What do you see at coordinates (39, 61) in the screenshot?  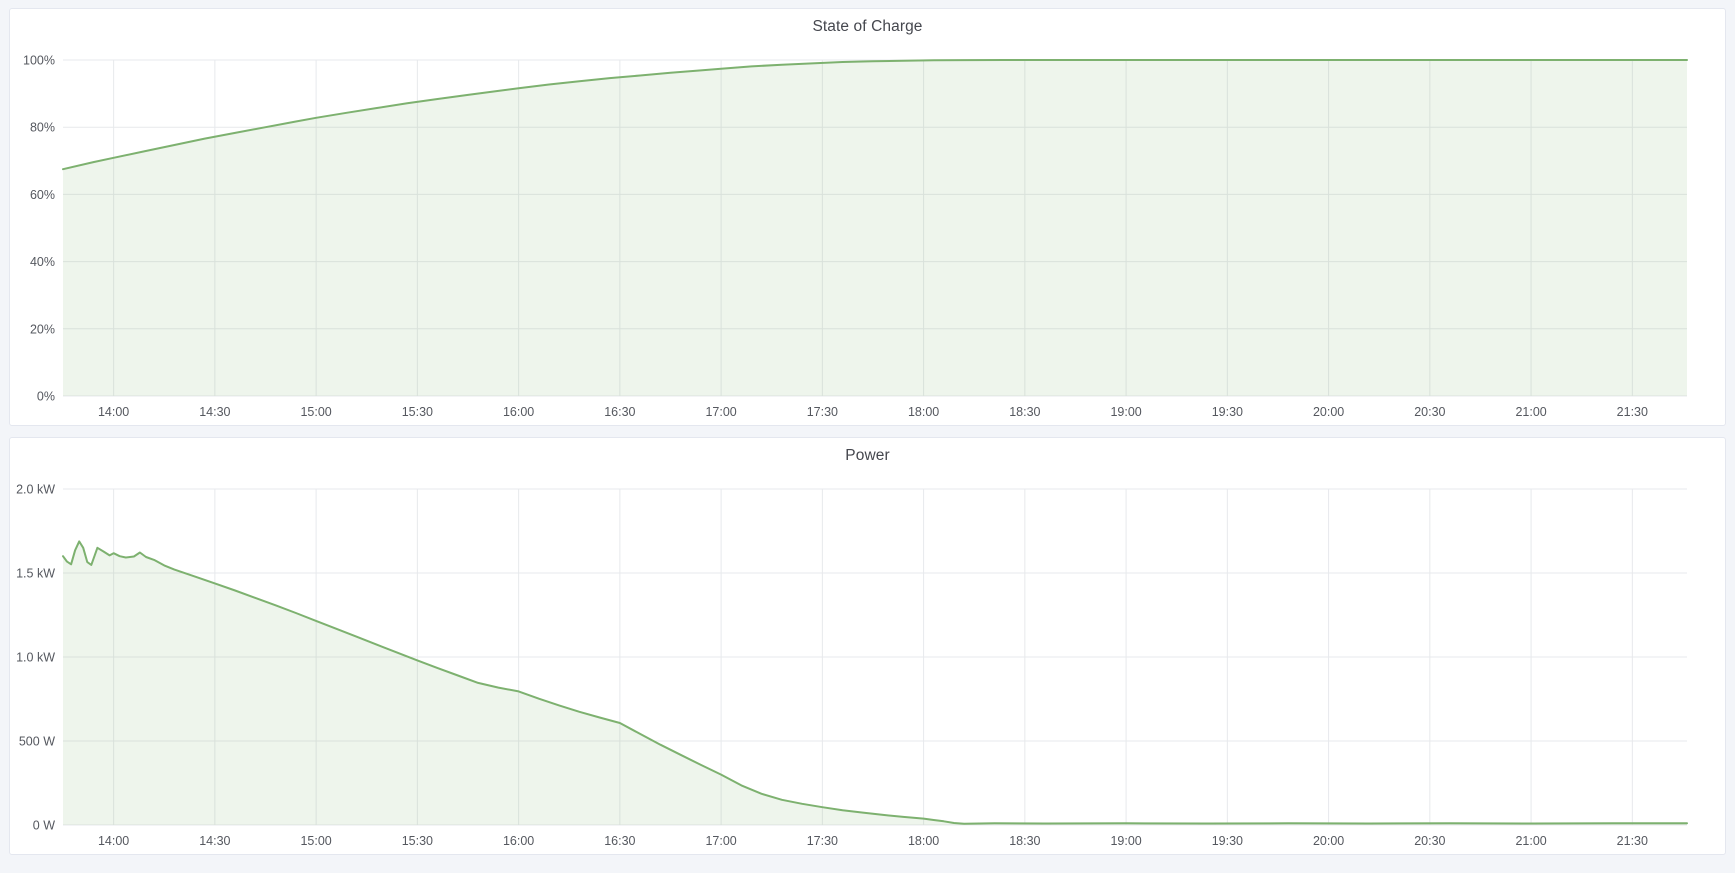 I see `y-tick-label: 100%` at bounding box center [39, 61].